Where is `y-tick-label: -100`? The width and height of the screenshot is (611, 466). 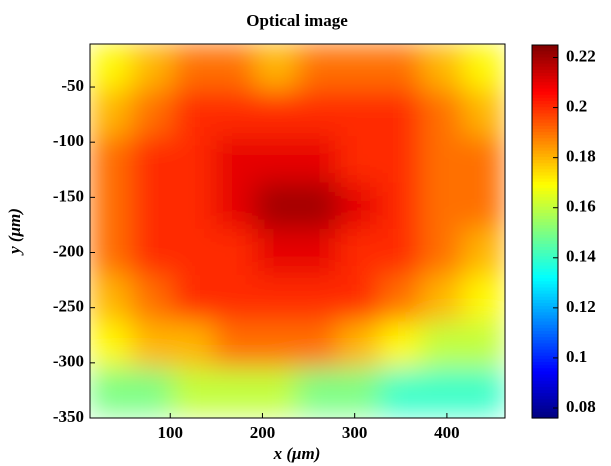
y-tick-label: -100 is located at coordinates (68, 140).